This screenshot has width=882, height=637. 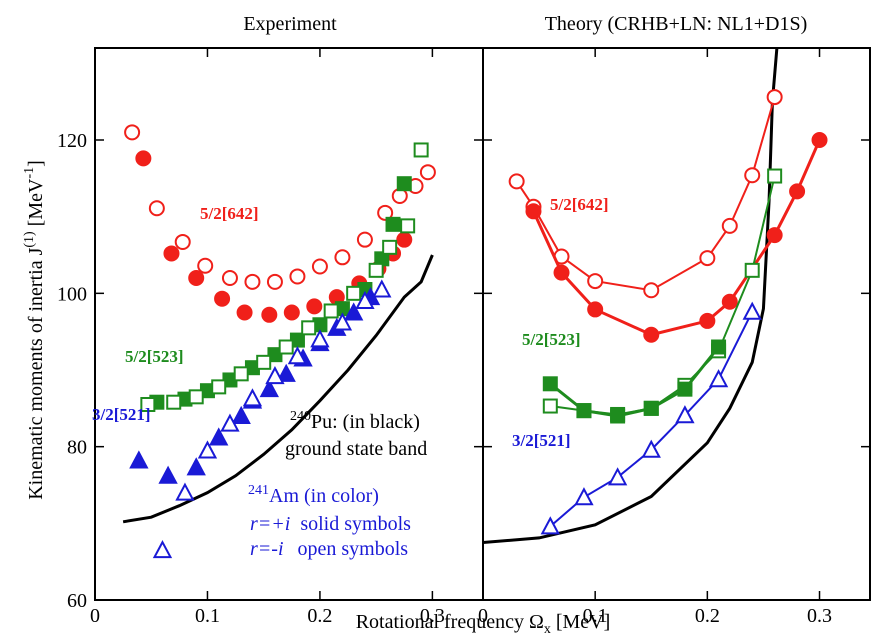 What do you see at coordinates (29, 173) in the screenshot?
I see `y-label-unit-sup: -1` at bounding box center [29, 173].